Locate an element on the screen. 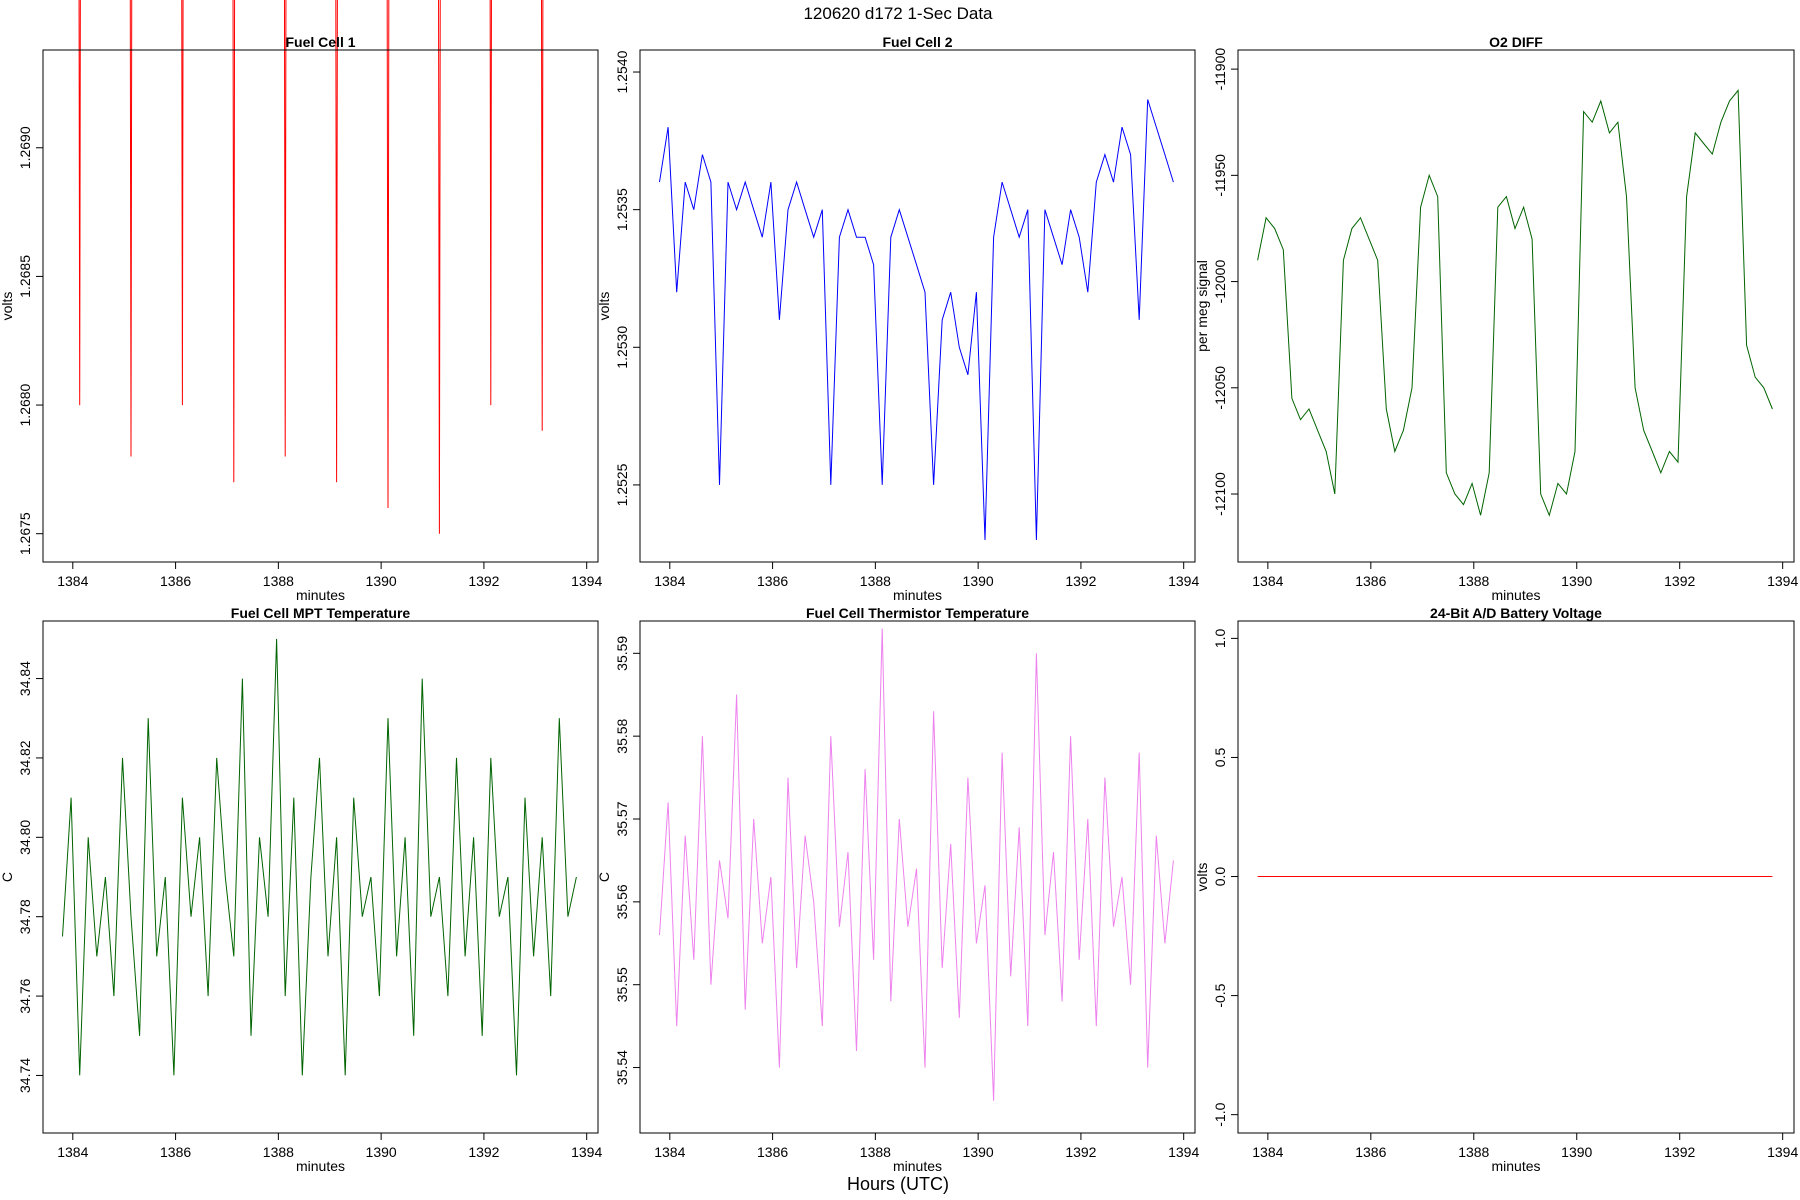  fuel-cell-thermistor-temperature-x-tick-label: 1390 is located at coordinates (978, 1152).